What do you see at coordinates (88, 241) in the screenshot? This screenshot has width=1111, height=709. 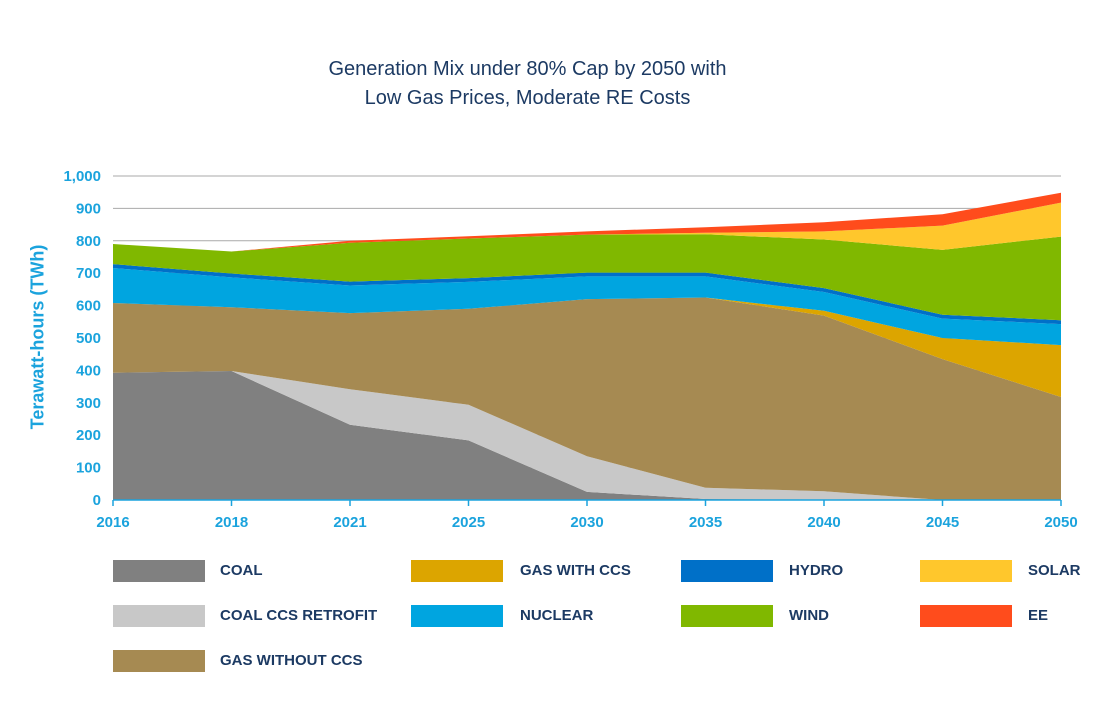 I see `y-tick-label: 800` at bounding box center [88, 241].